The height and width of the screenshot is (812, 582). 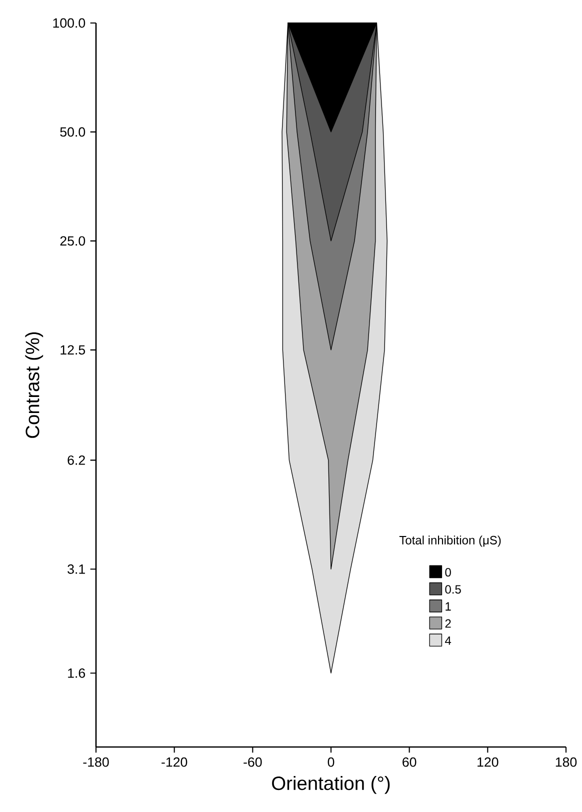 What do you see at coordinates (253, 762) in the screenshot?
I see `x-tick-label: -60` at bounding box center [253, 762].